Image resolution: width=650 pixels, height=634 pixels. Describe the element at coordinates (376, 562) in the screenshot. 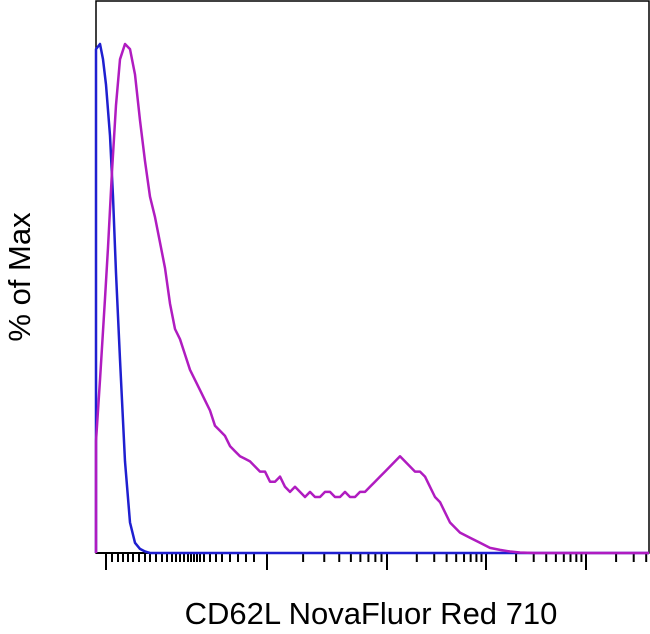

I see `x-axis-ticks` at that location.